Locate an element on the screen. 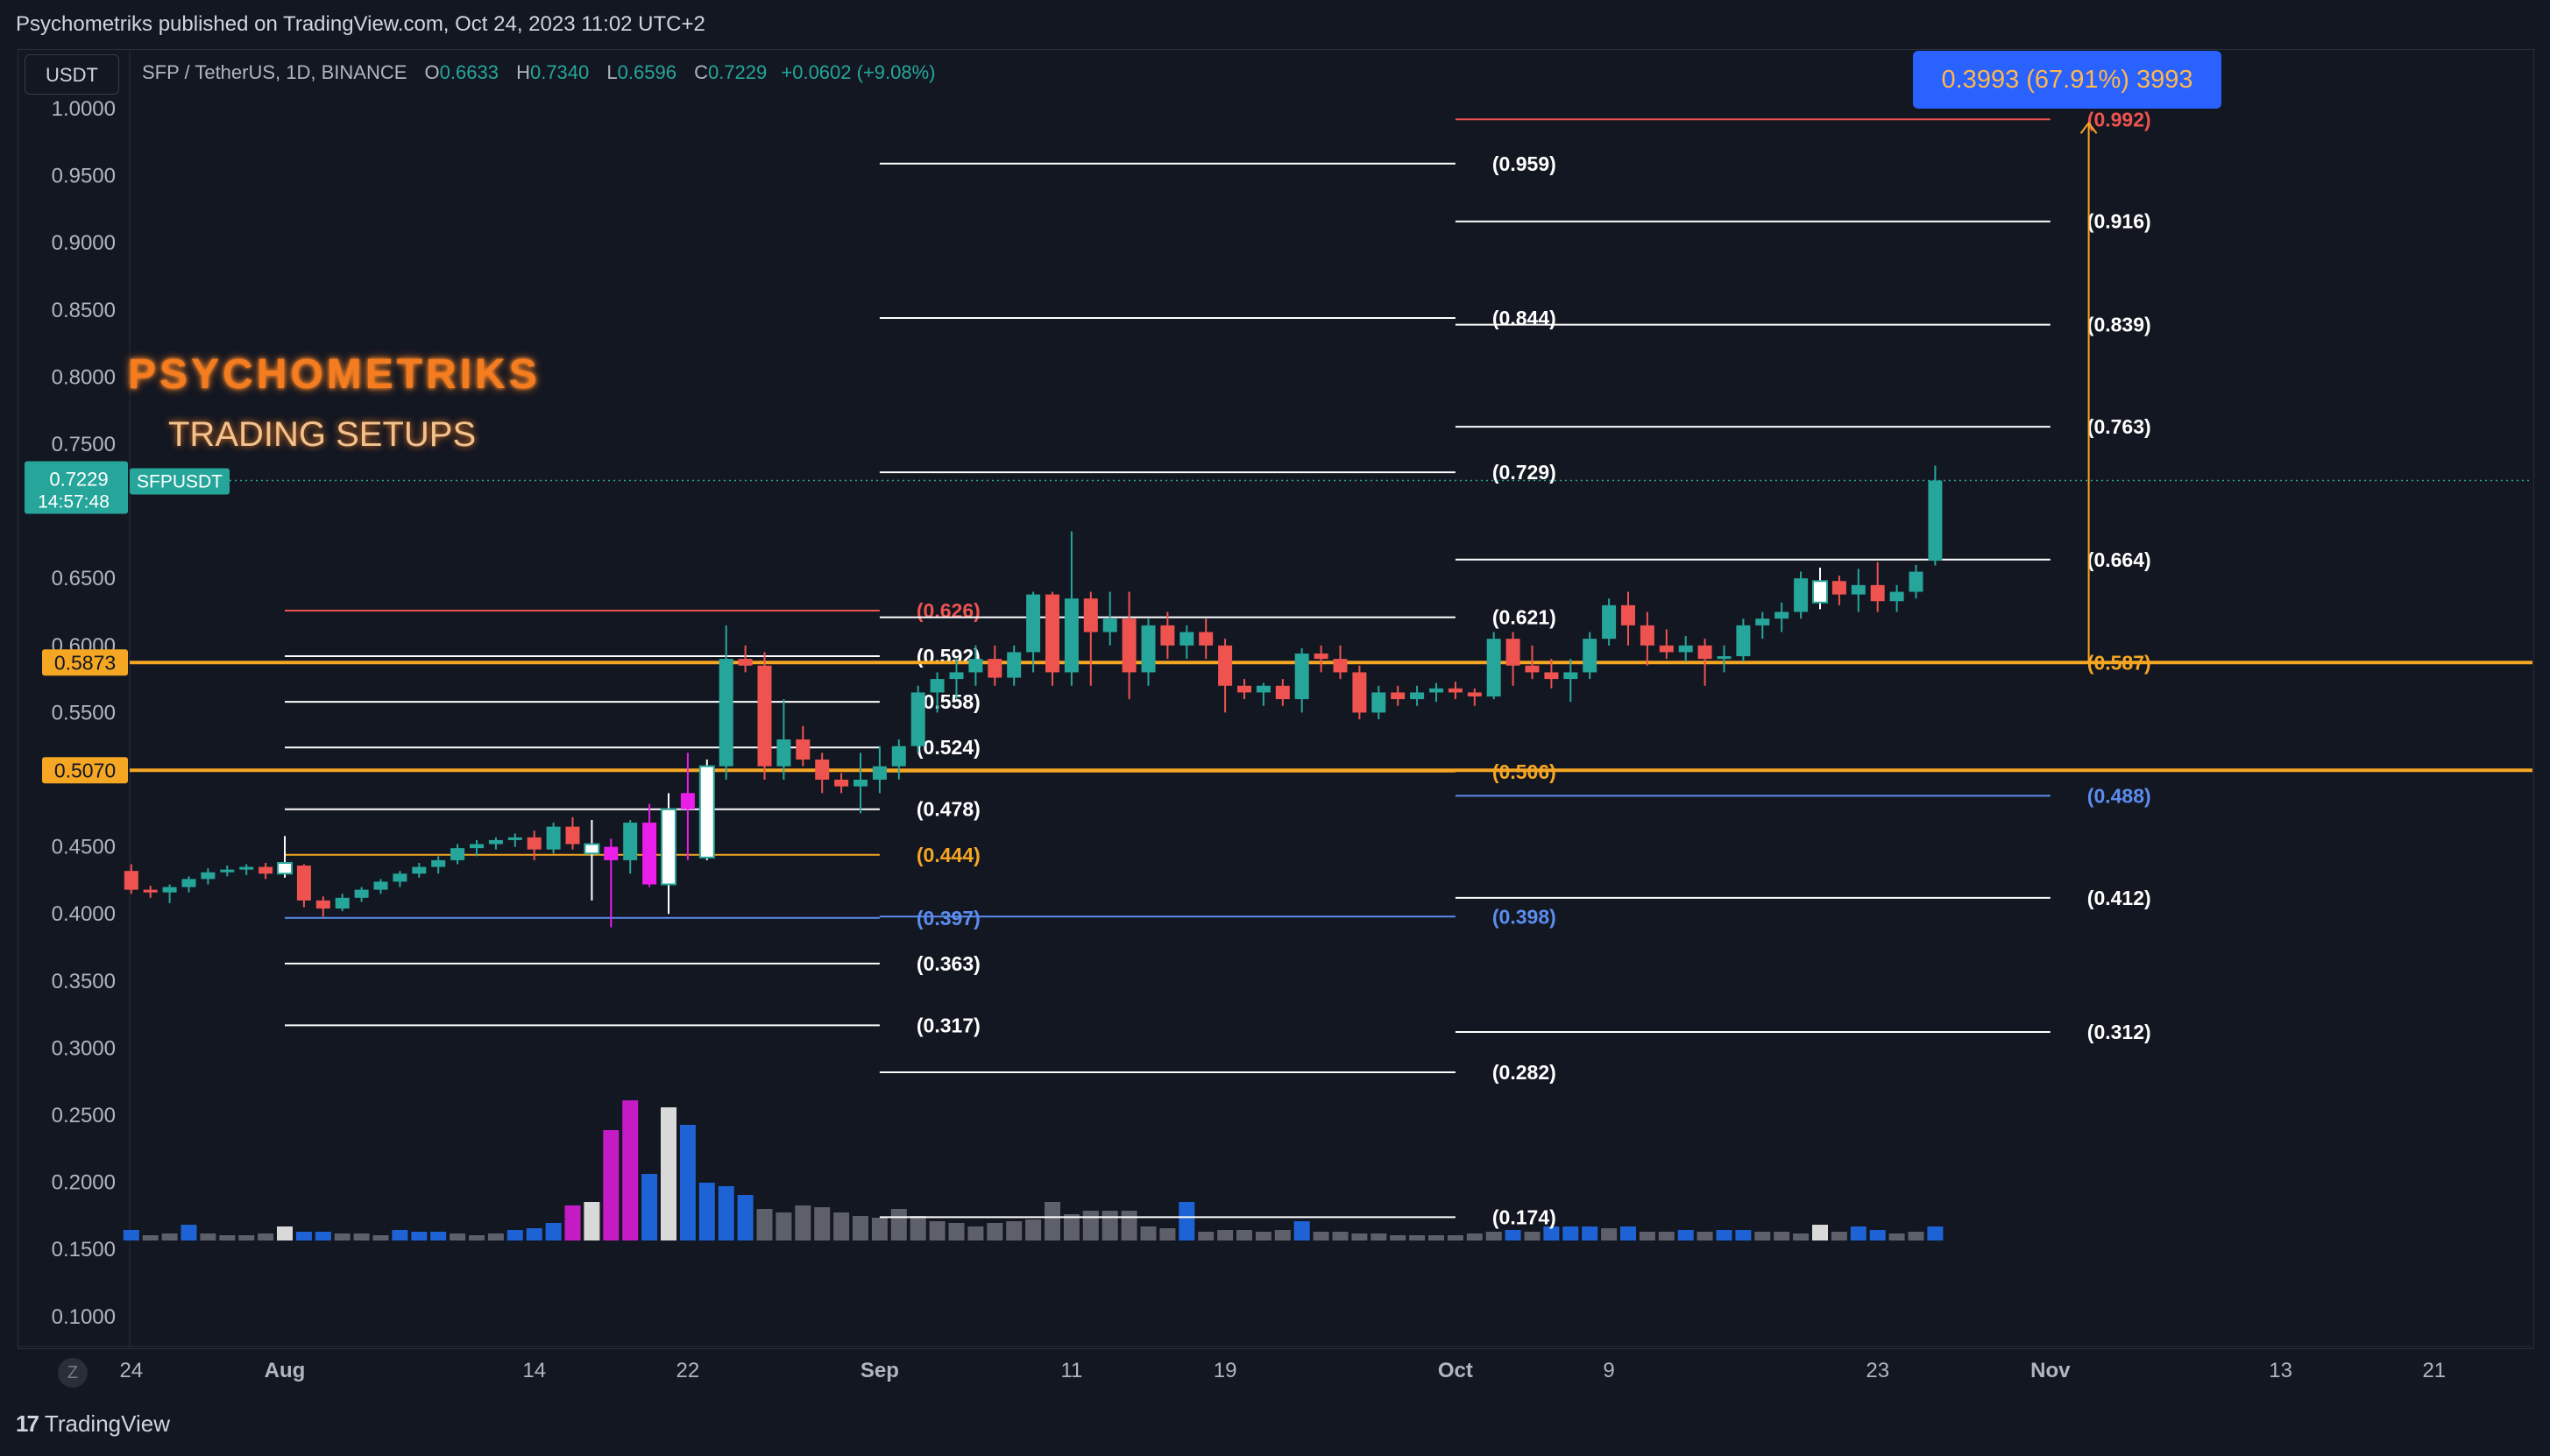  last-price-tag is located at coordinates (76, 487).